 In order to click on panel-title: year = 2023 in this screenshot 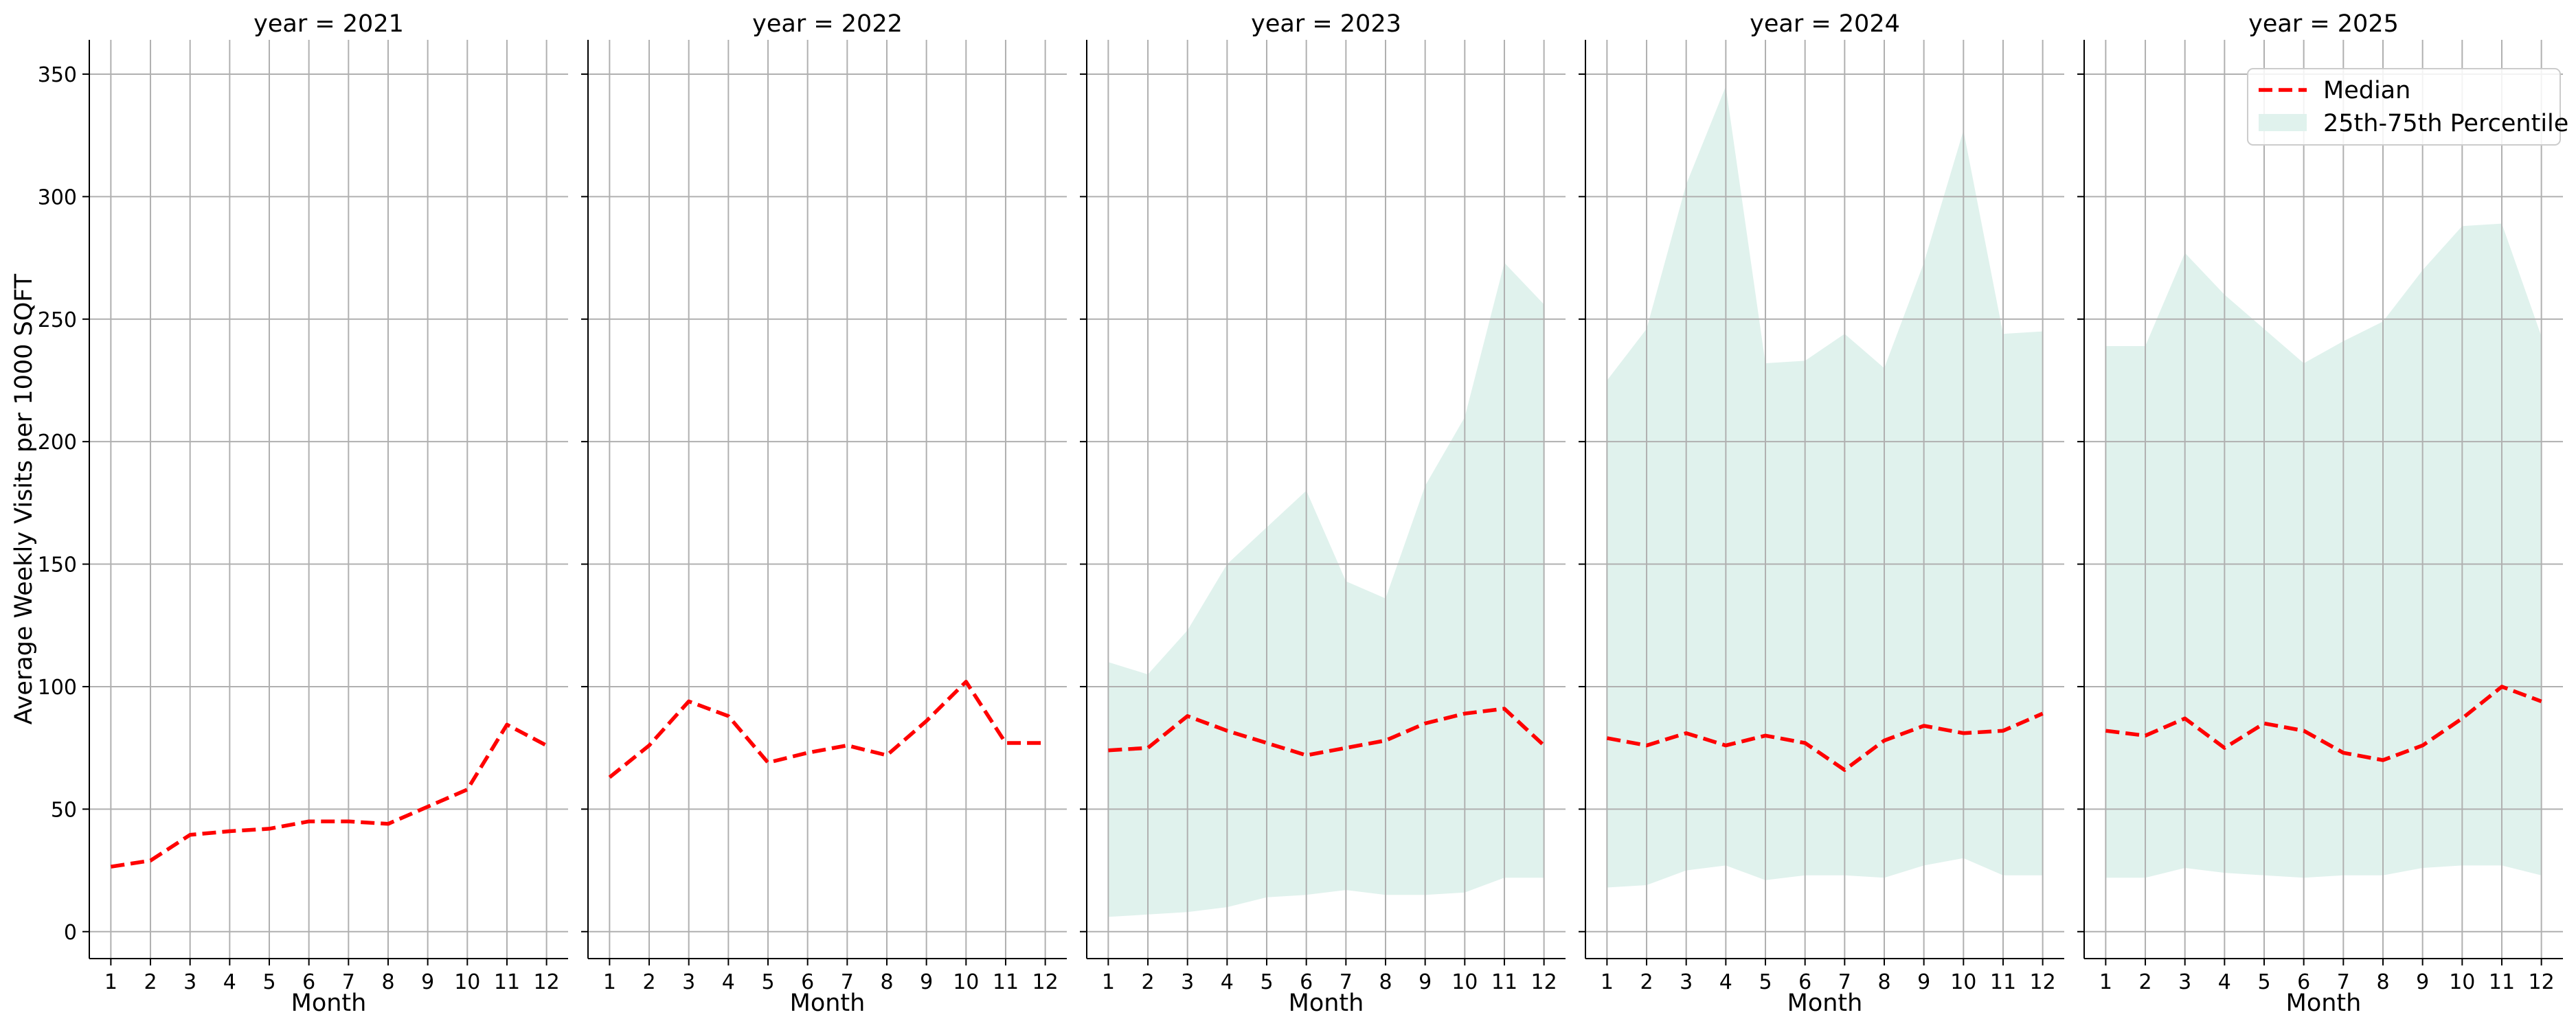, I will do `click(1326, 24)`.